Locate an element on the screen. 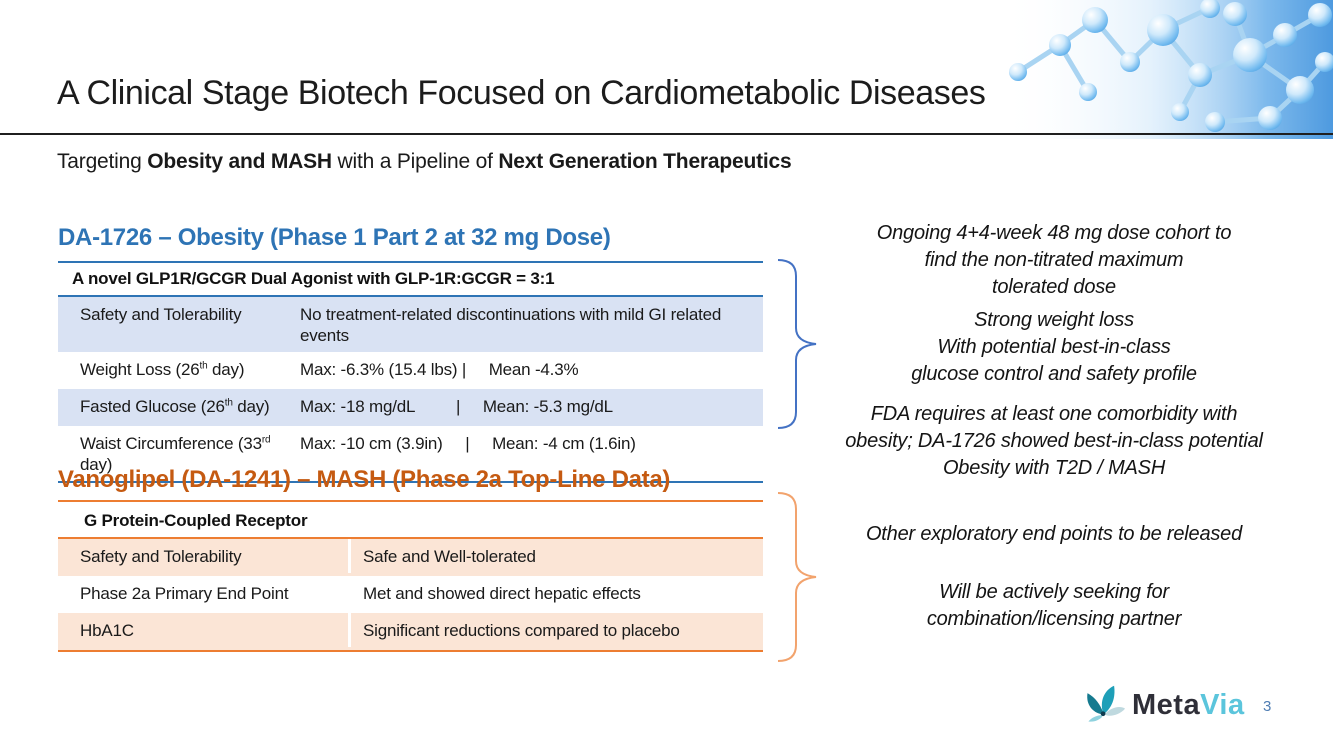  note-line: Obesity with T2D / MASH is located at coordinates (1054, 468).